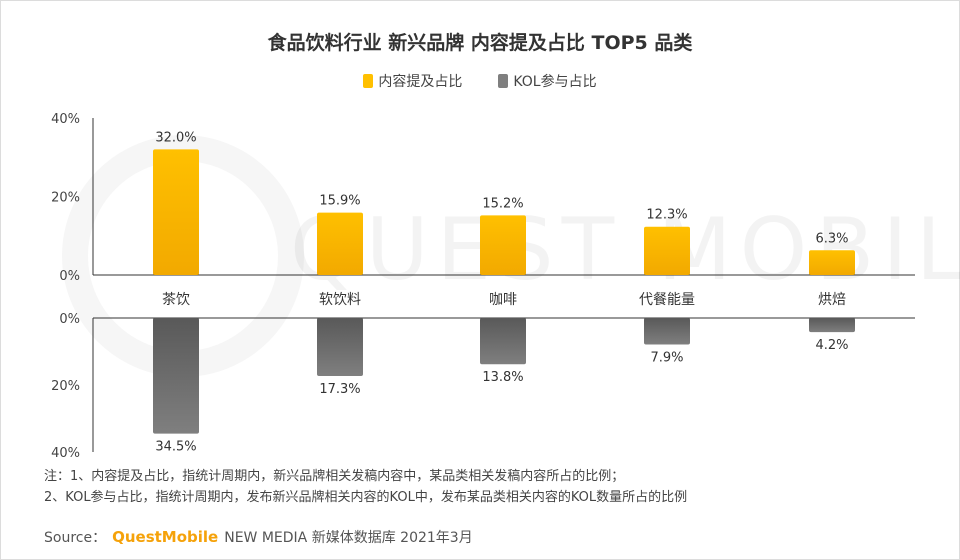 The height and width of the screenshot is (560, 960). Describe the element at coordinates (667, 300) in the screenshot. I see `category-label: 代餐能量` at that location.